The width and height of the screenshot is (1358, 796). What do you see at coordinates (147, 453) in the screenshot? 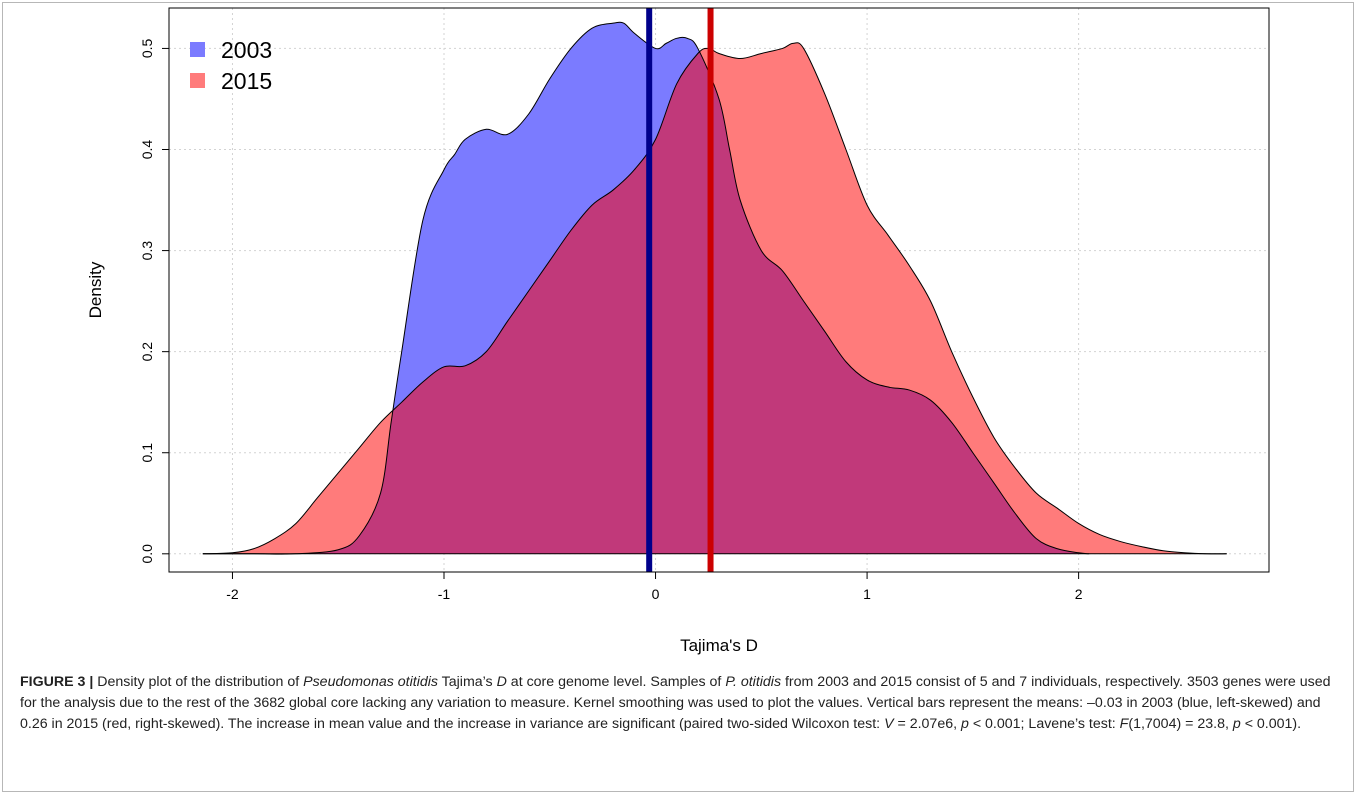
I see `y-tick-label: 0.1` at bounding box center [147, 453].